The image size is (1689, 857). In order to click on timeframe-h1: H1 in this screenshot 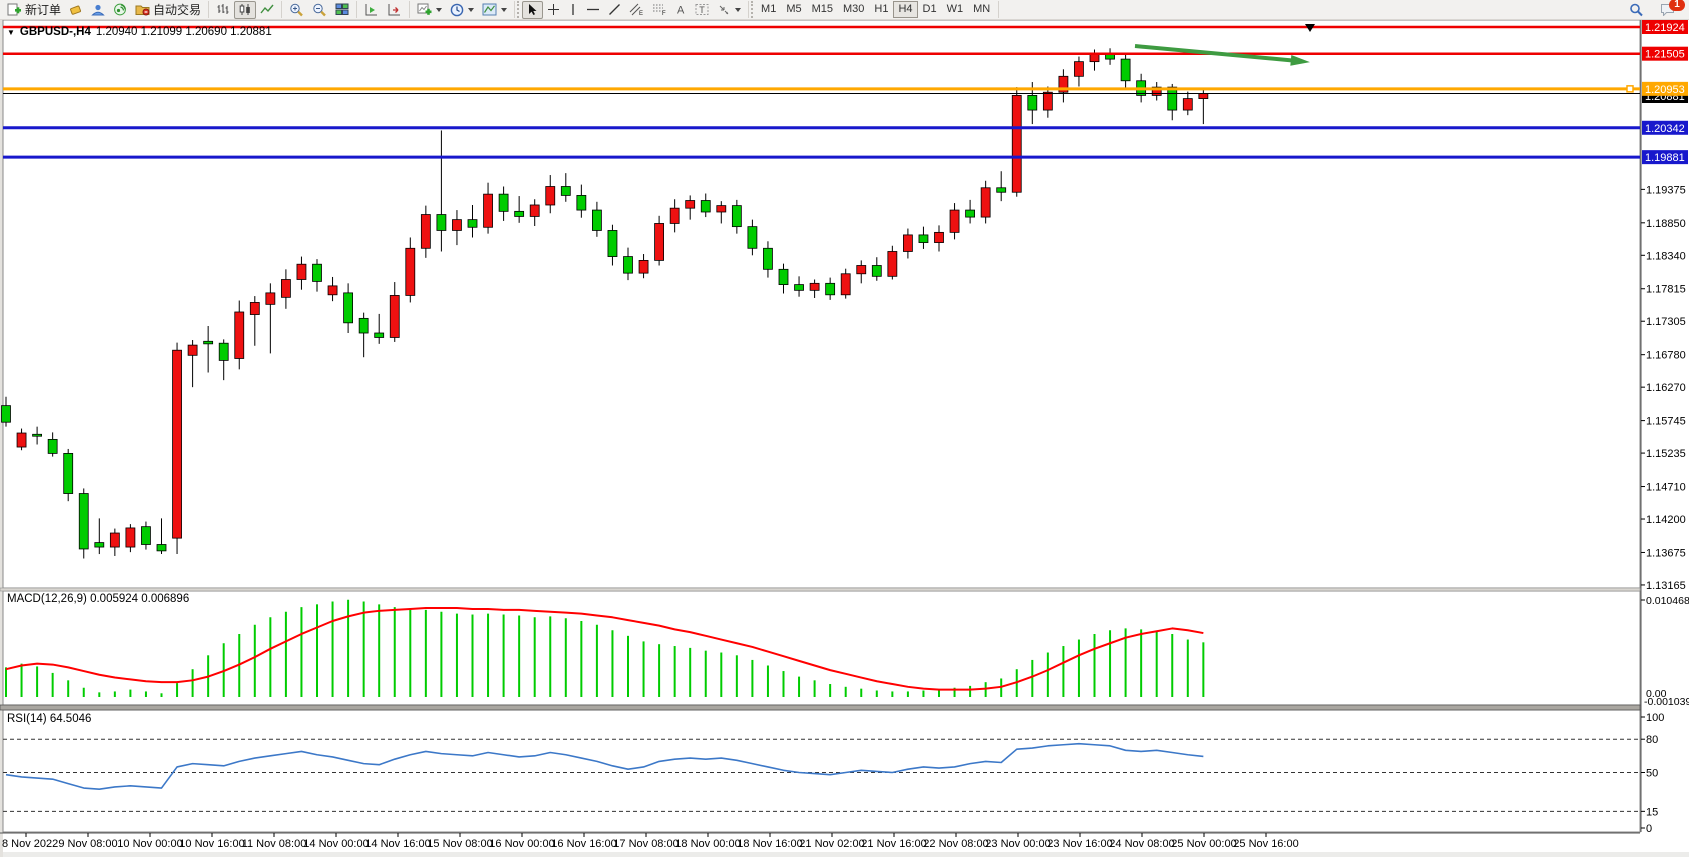, I will do `click(881, 9)`.